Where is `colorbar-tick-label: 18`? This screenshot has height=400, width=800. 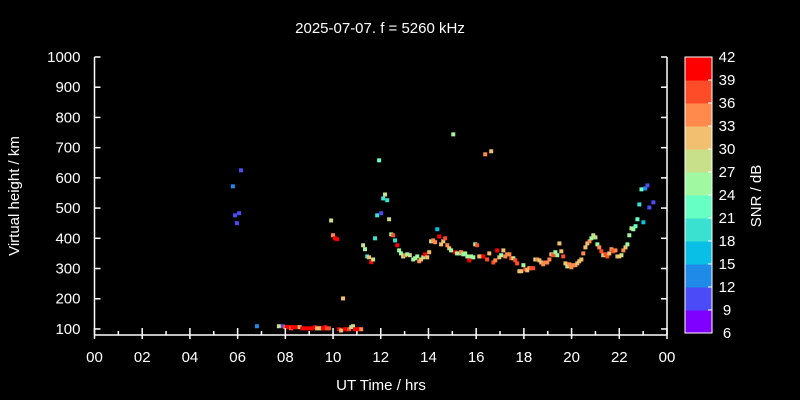
colorbar-tick-label: 18 is located at coordinates (727, 241).